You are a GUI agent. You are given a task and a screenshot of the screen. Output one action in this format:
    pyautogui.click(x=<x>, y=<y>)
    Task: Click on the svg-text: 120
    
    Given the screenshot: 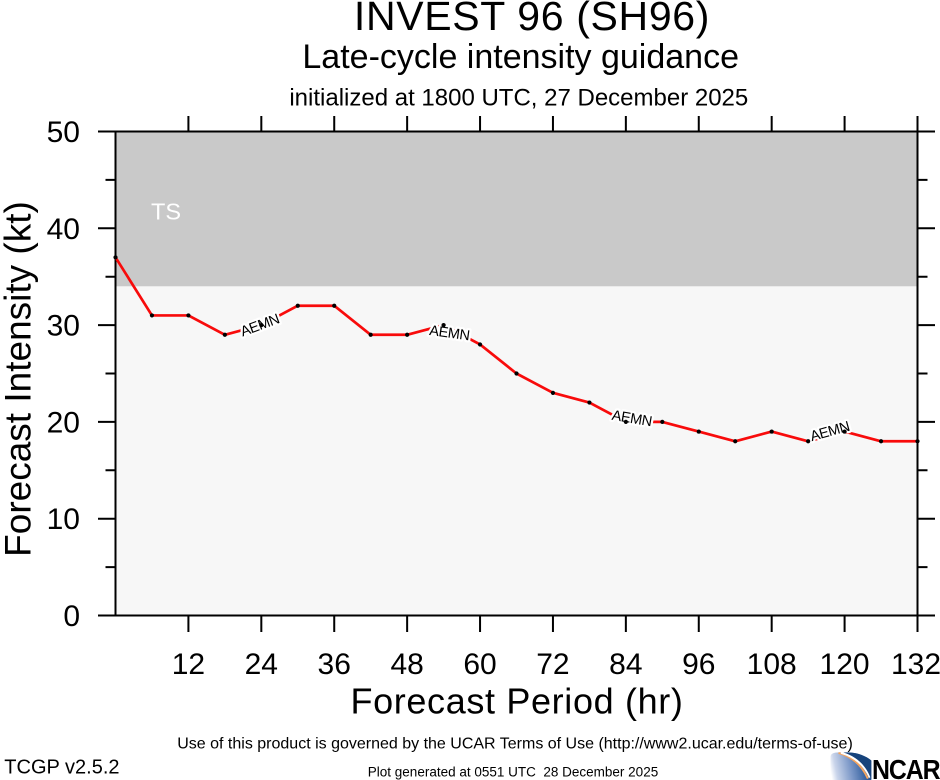 What is the action you would take?
    pyautogui.click(x=845, y=664)
    